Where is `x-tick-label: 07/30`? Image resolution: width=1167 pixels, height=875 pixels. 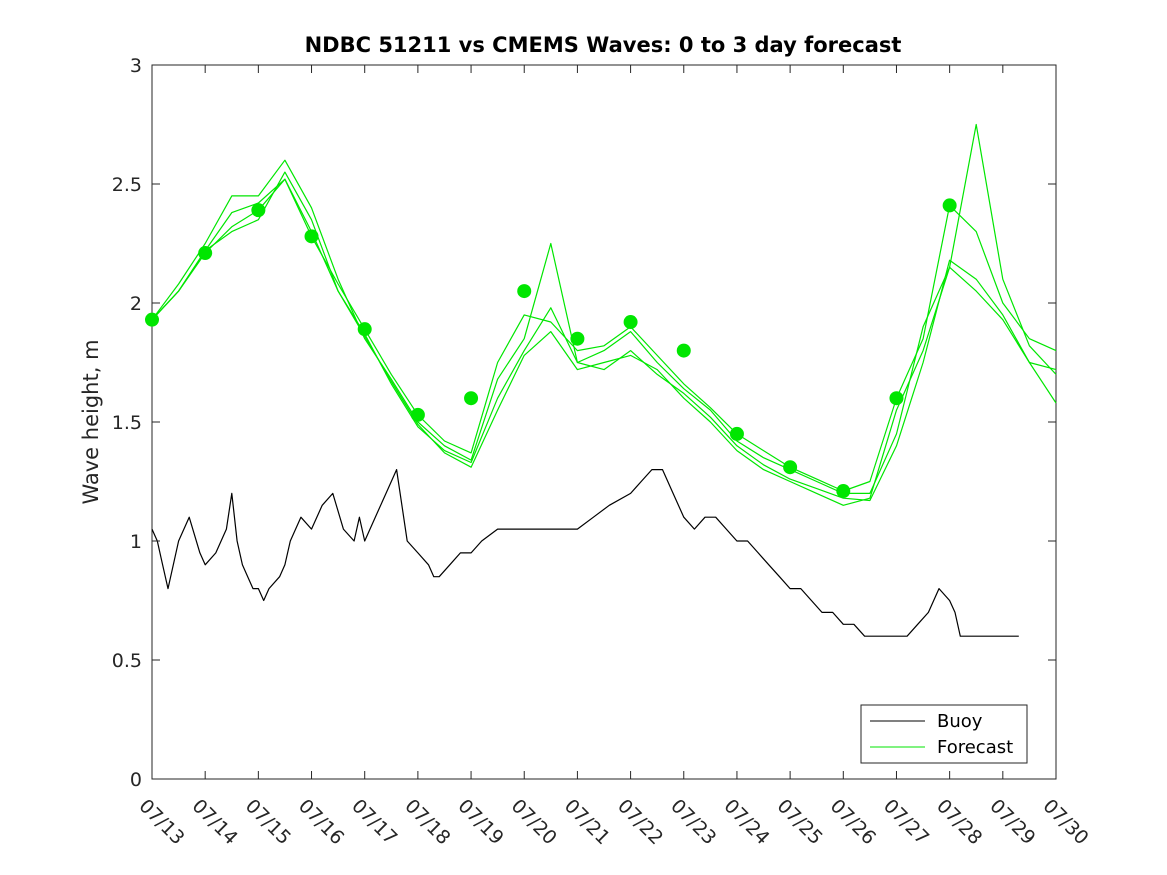 x-tick-label: 07/30 is located at coordinates (1065, 822).